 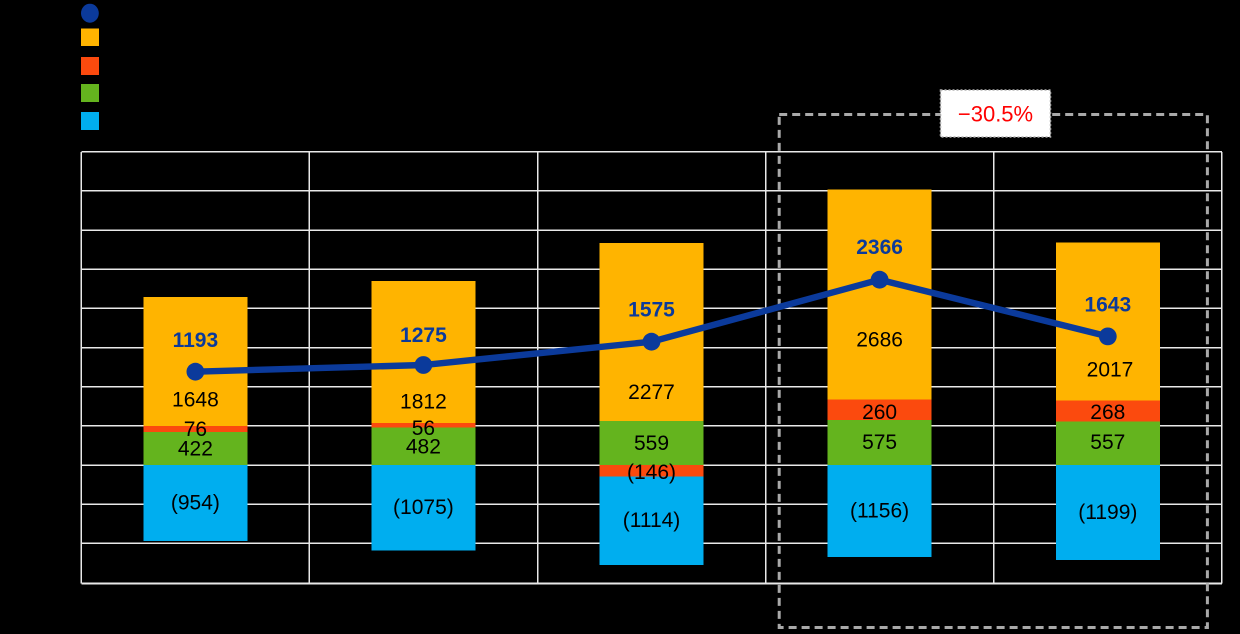 What do you see at coordinates (195, 449) in the screenshot?
I see `svg-text: 422` at bounding box center [195, 449].